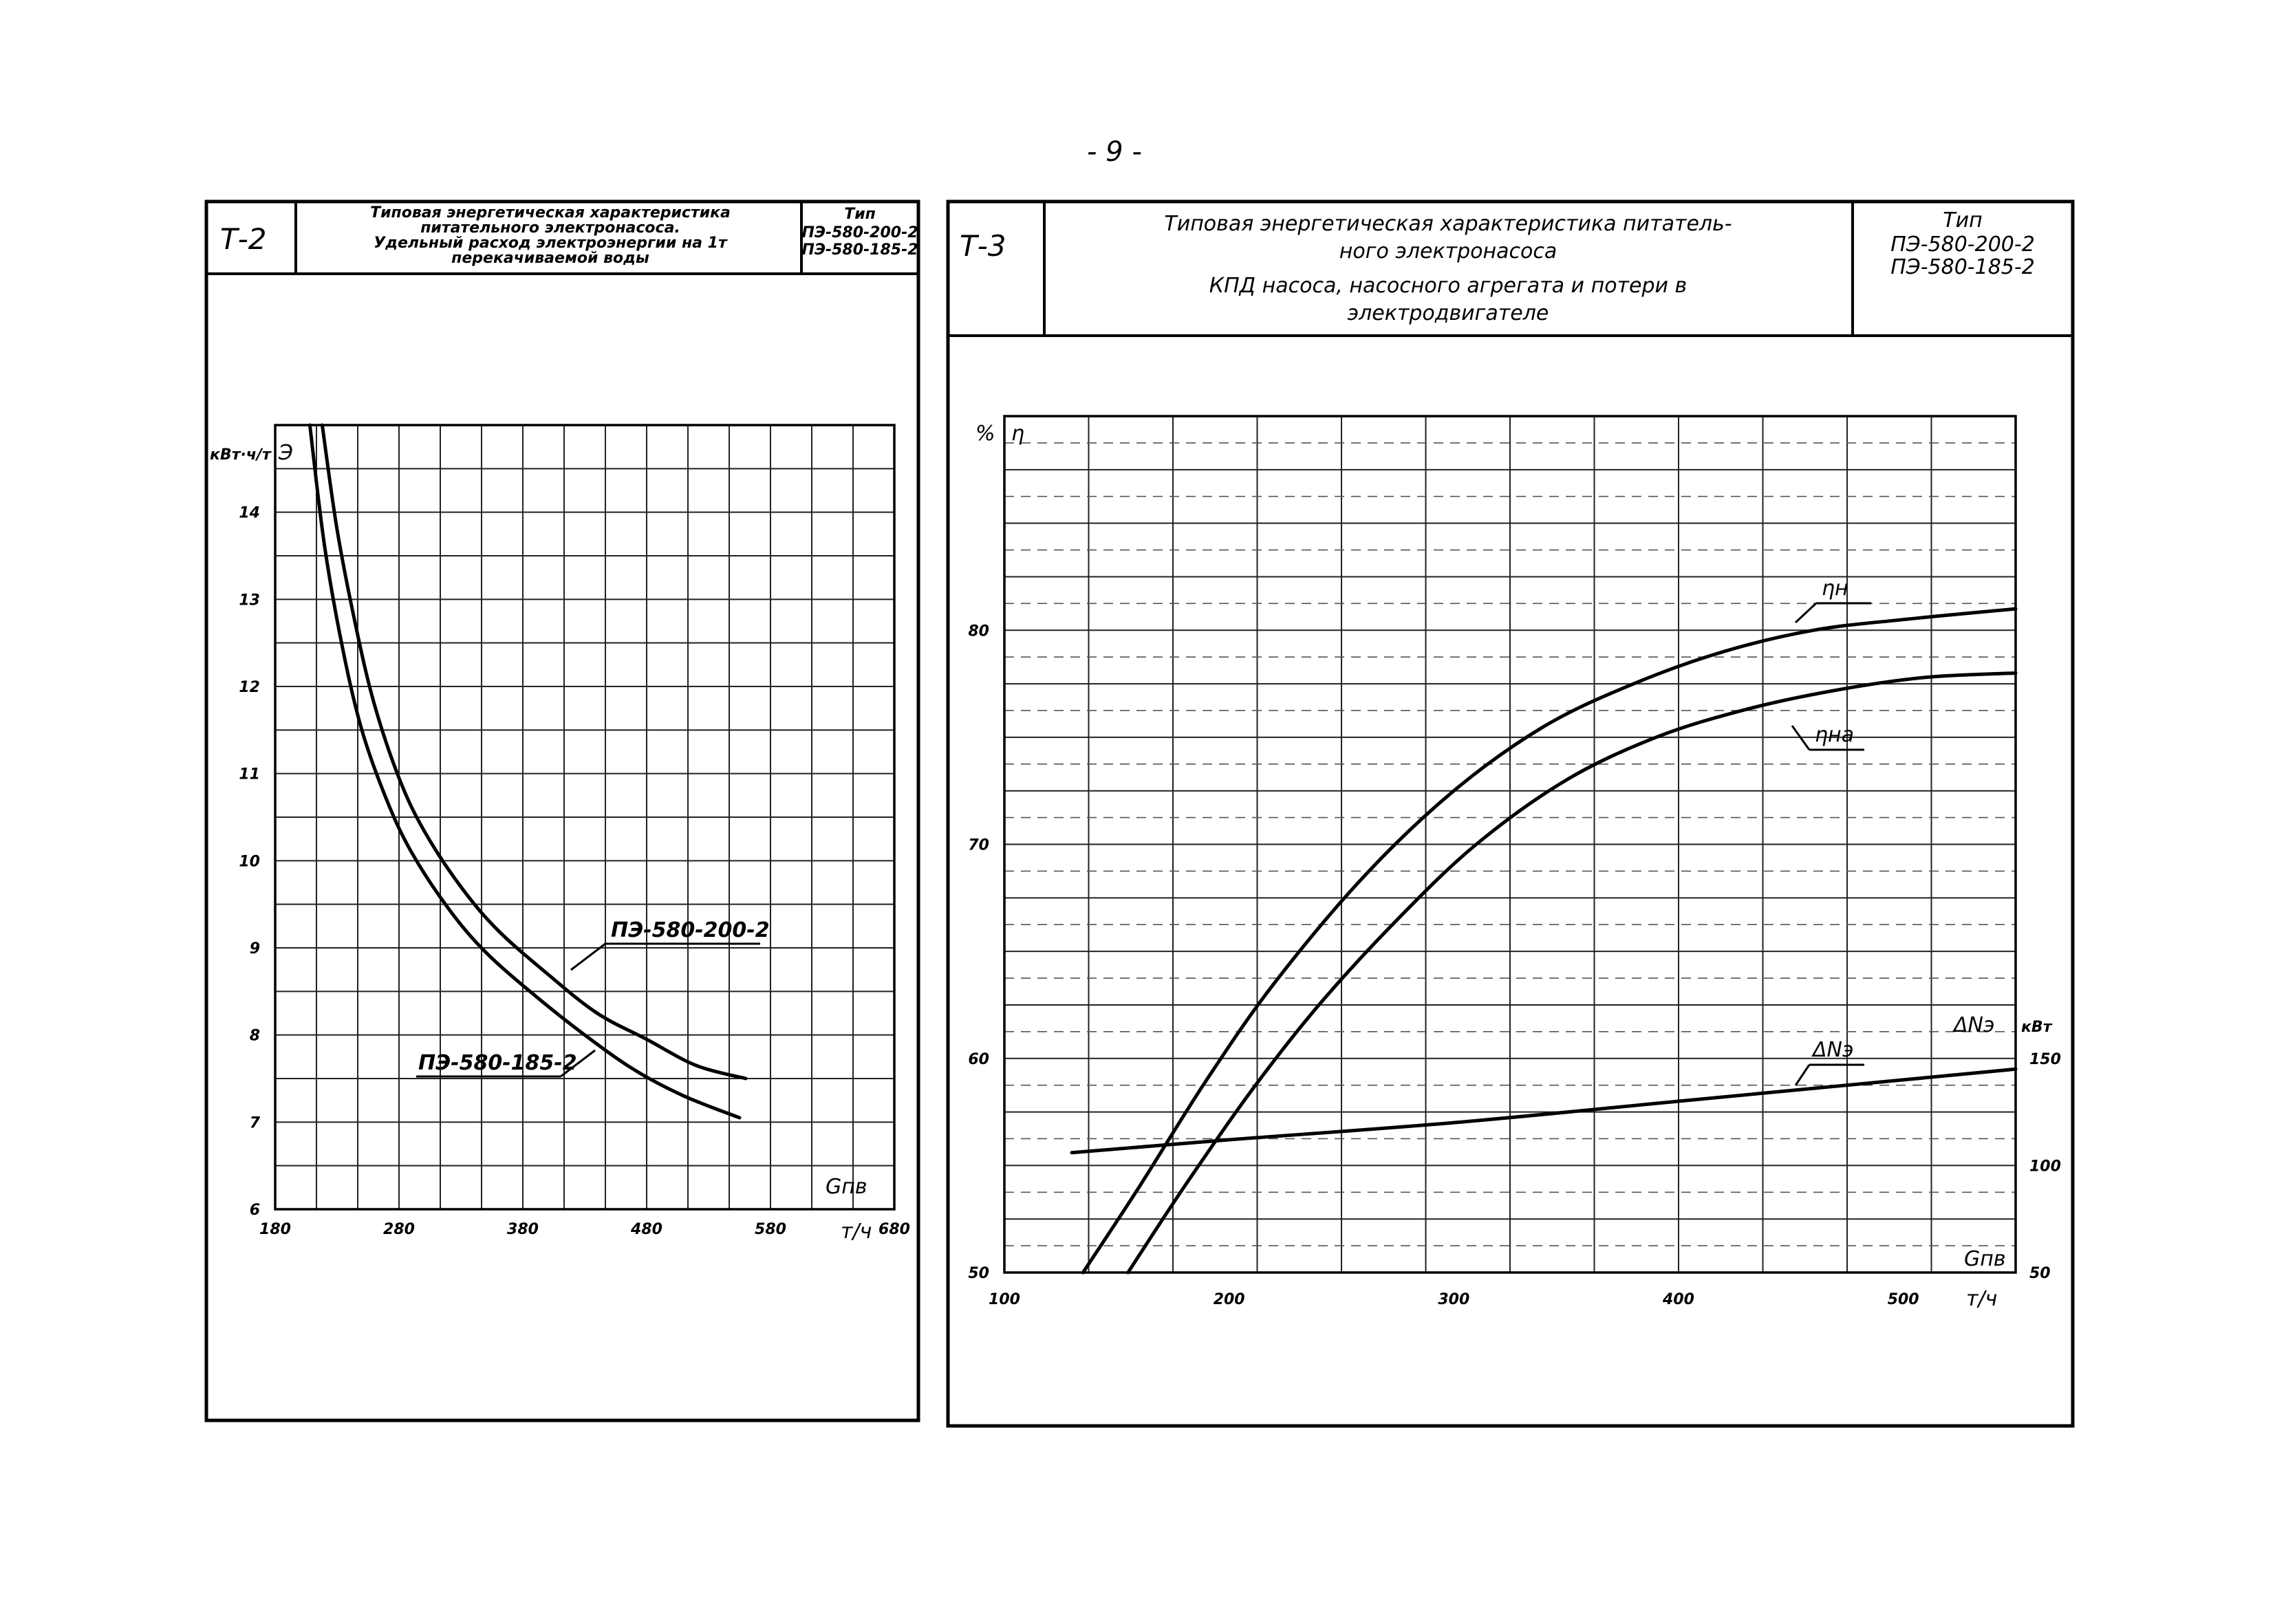 The width and height of the screenshot is (2275, 1624). Describe the element at coordinates (983, 246) in the screenshot. I see `panel-t3-code: Т-3` at that location.